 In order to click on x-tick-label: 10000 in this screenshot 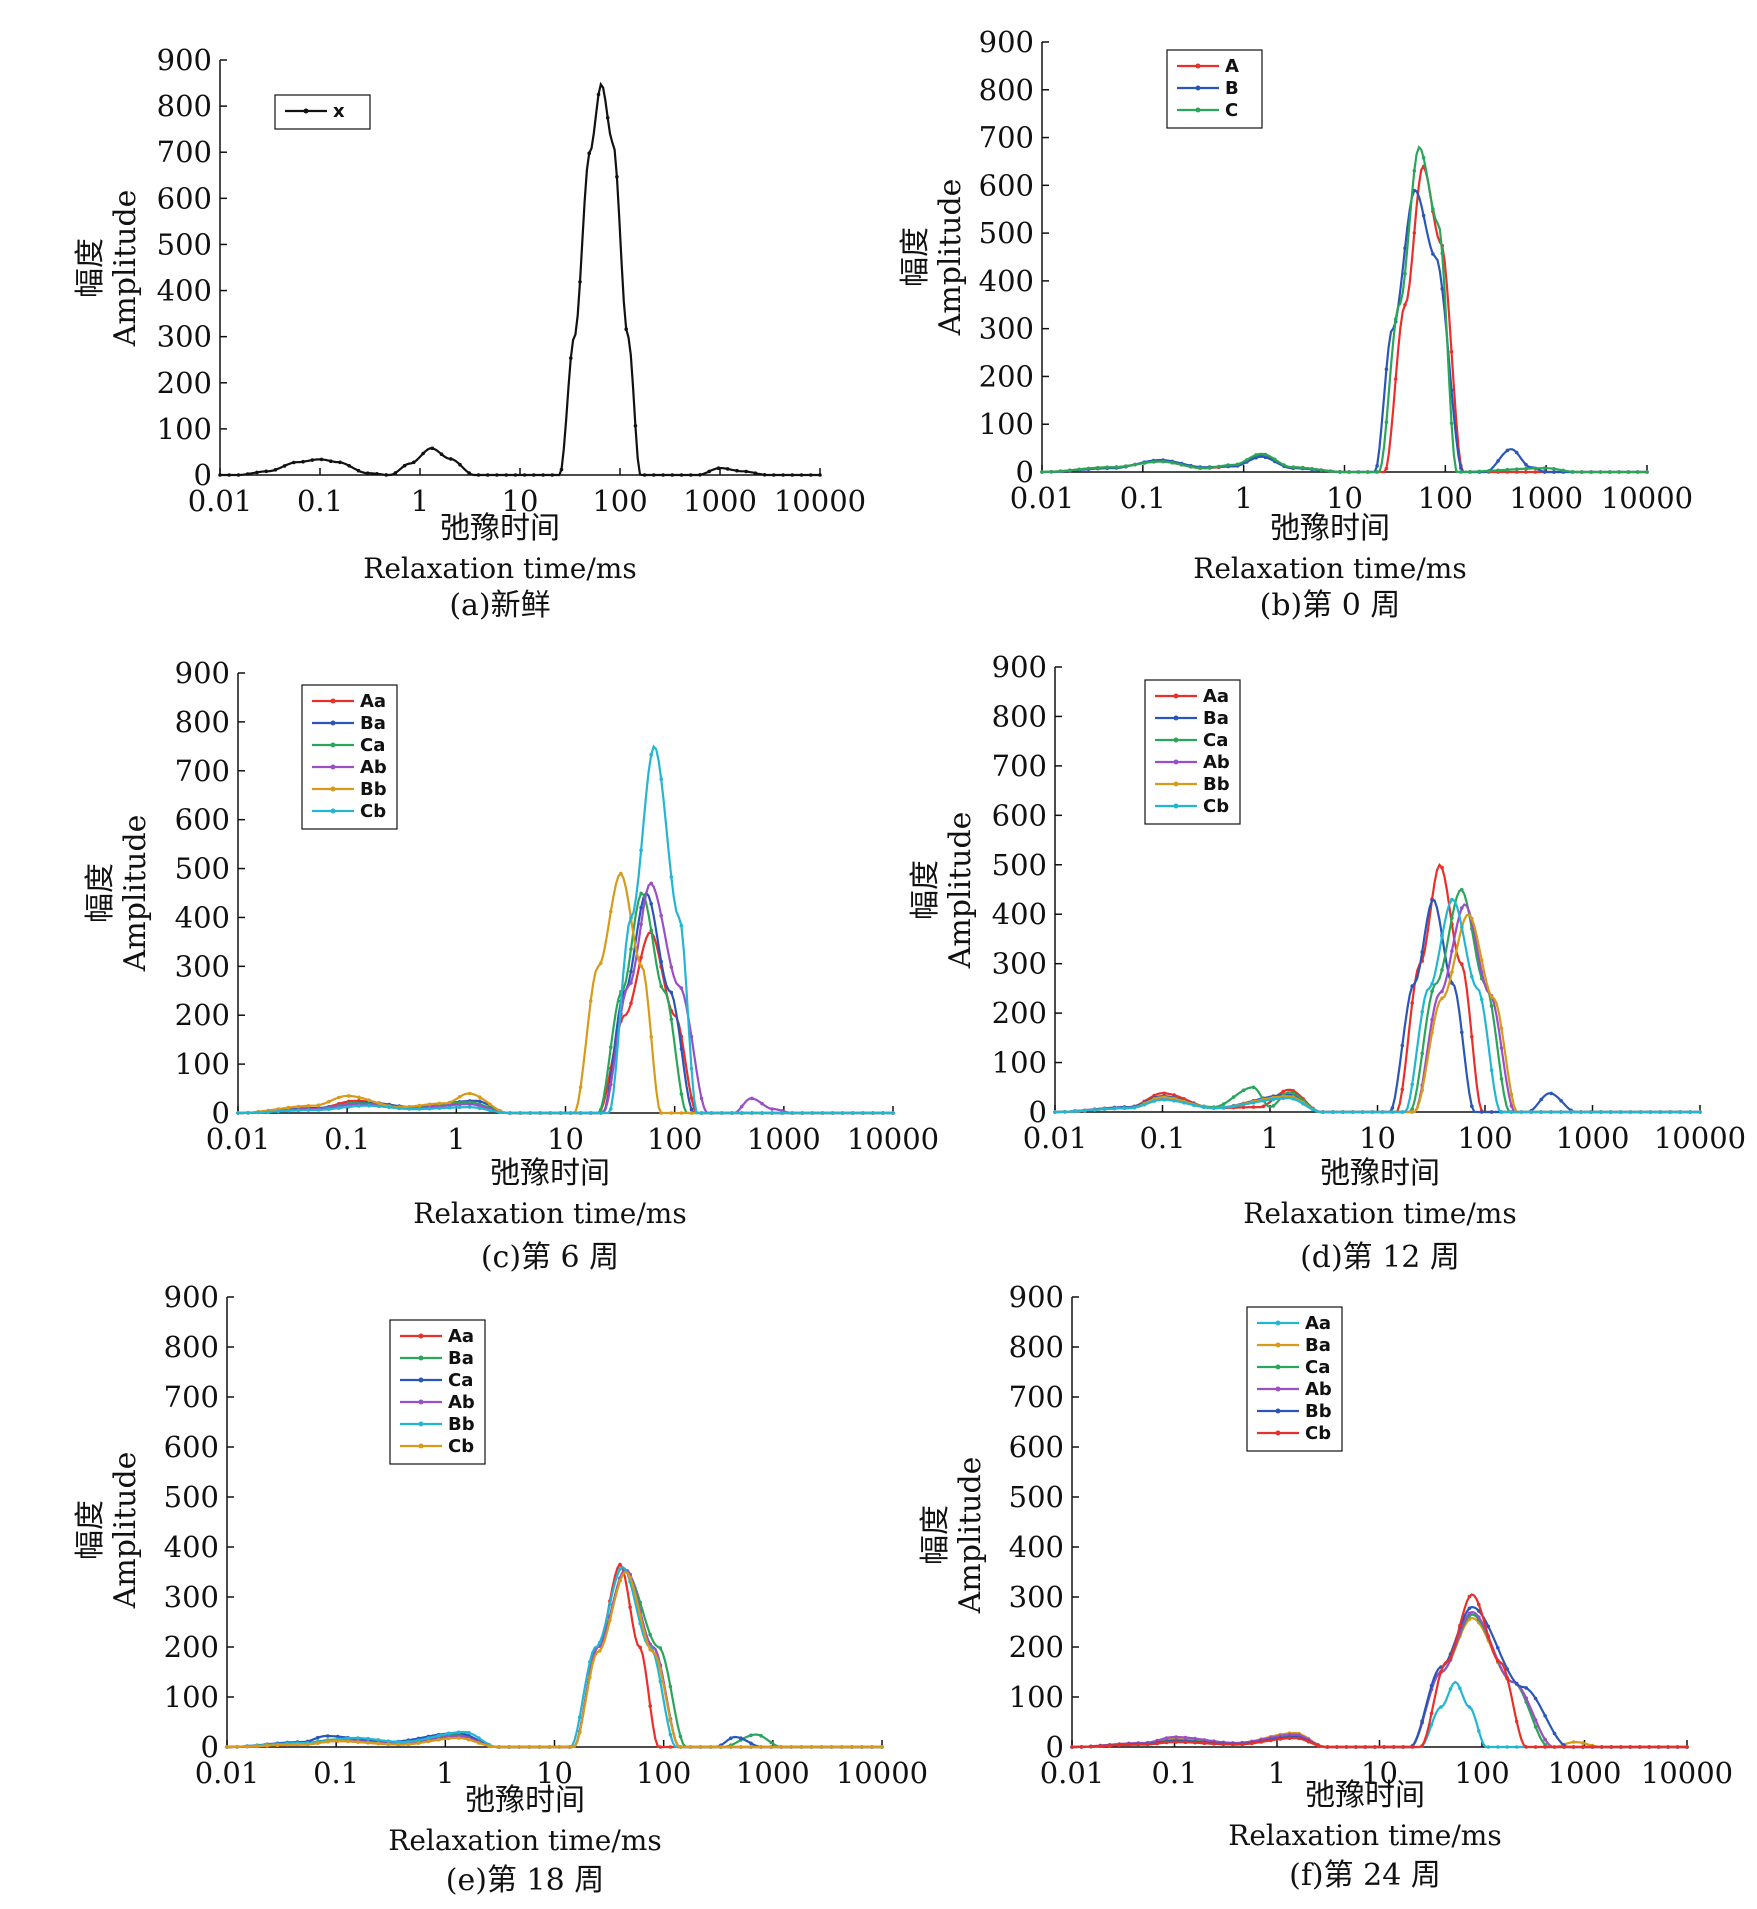, I will do `click(820, 501)`.